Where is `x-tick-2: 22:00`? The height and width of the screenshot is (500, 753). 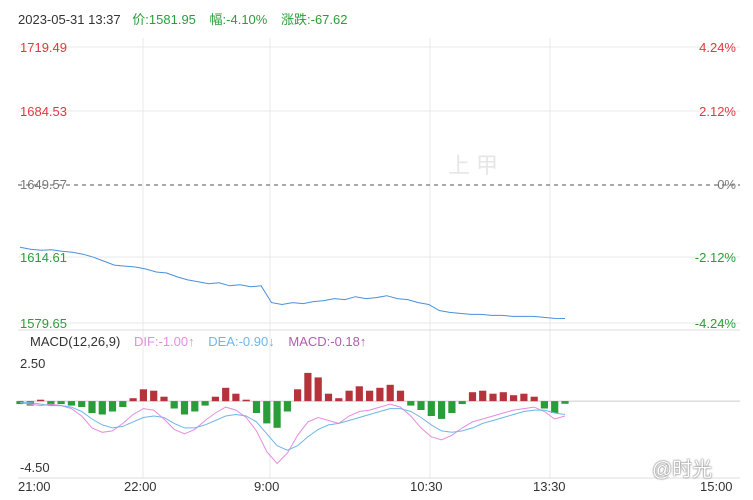
x-tick-2: 22:00 is located at coordinates (140, 486).